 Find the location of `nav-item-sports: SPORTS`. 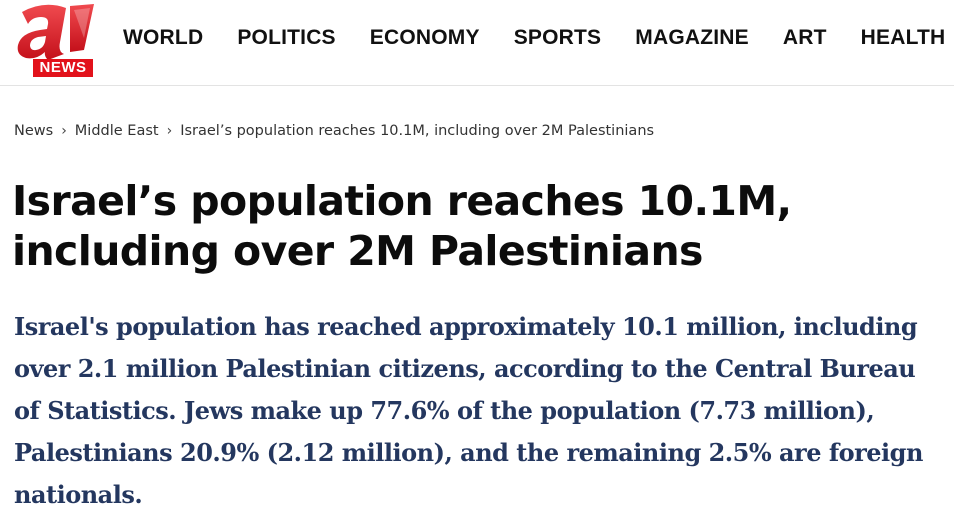

nav-item-sports: SPORTS is located at coordinates (557, 37).